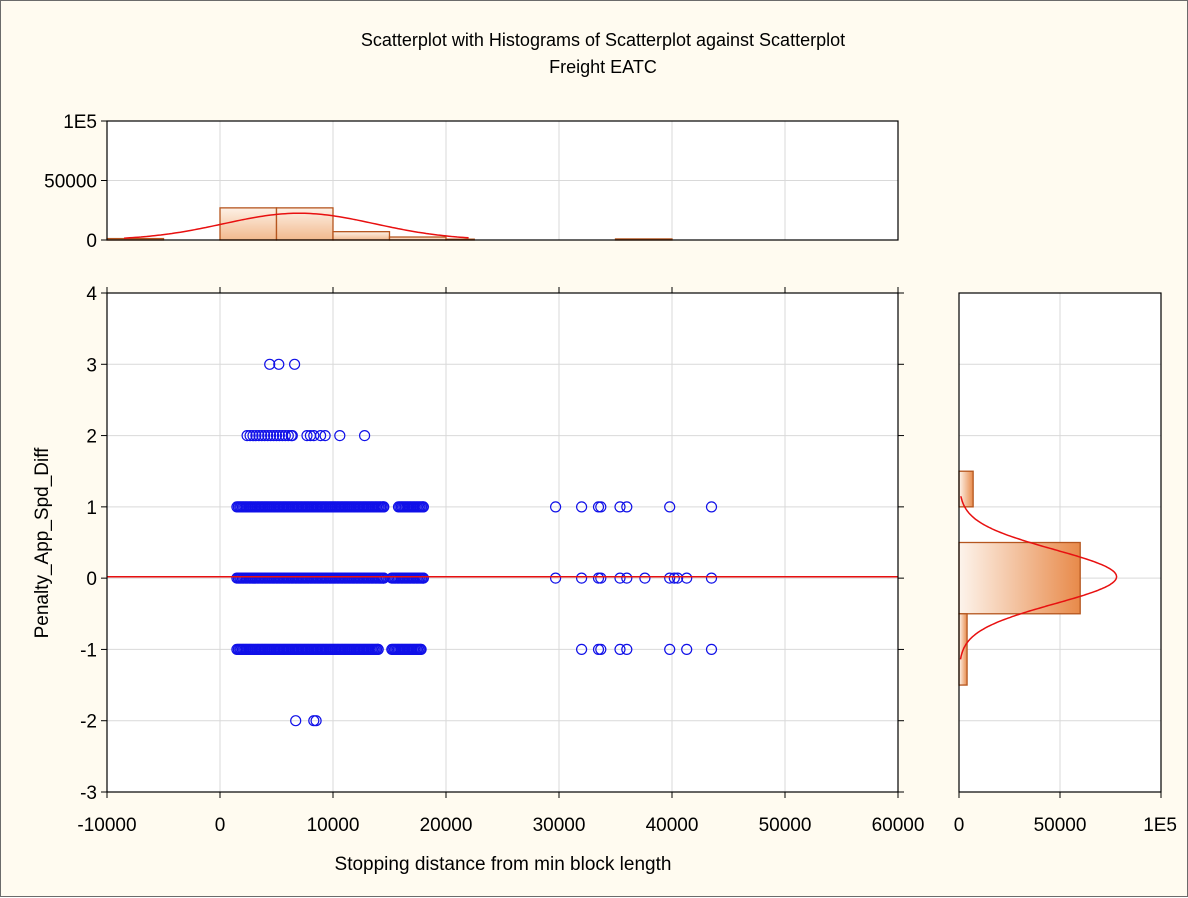  Describe the element at coordinates (91, 437) in the screenshot. I see `y-tick-label: 2` at that location.